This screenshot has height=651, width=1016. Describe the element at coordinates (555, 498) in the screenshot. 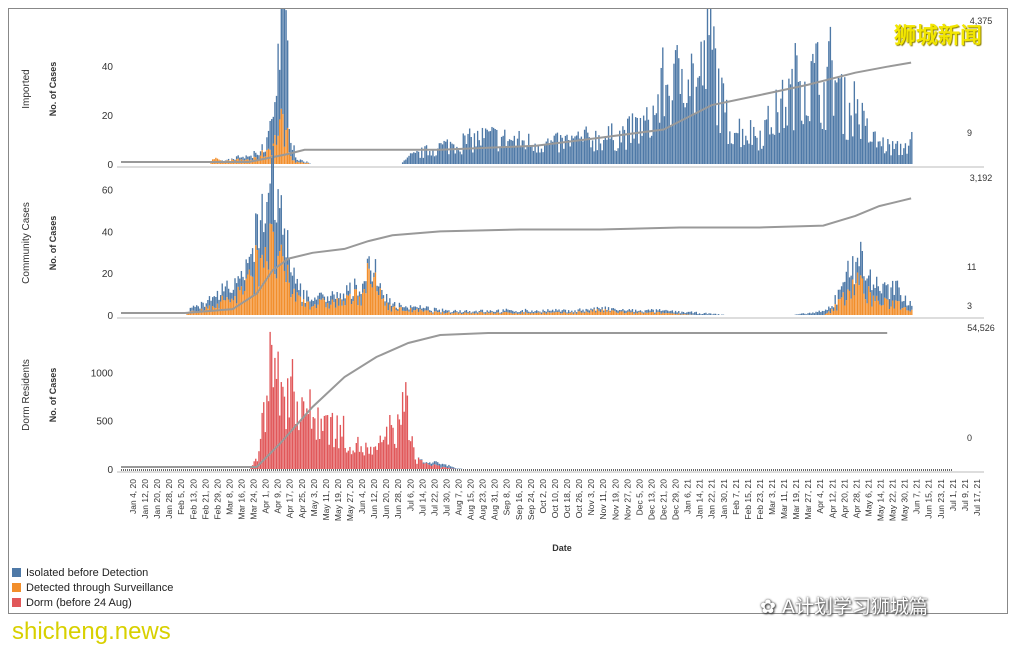

I see `x-tick-label: Oct 10, 20` at that location.